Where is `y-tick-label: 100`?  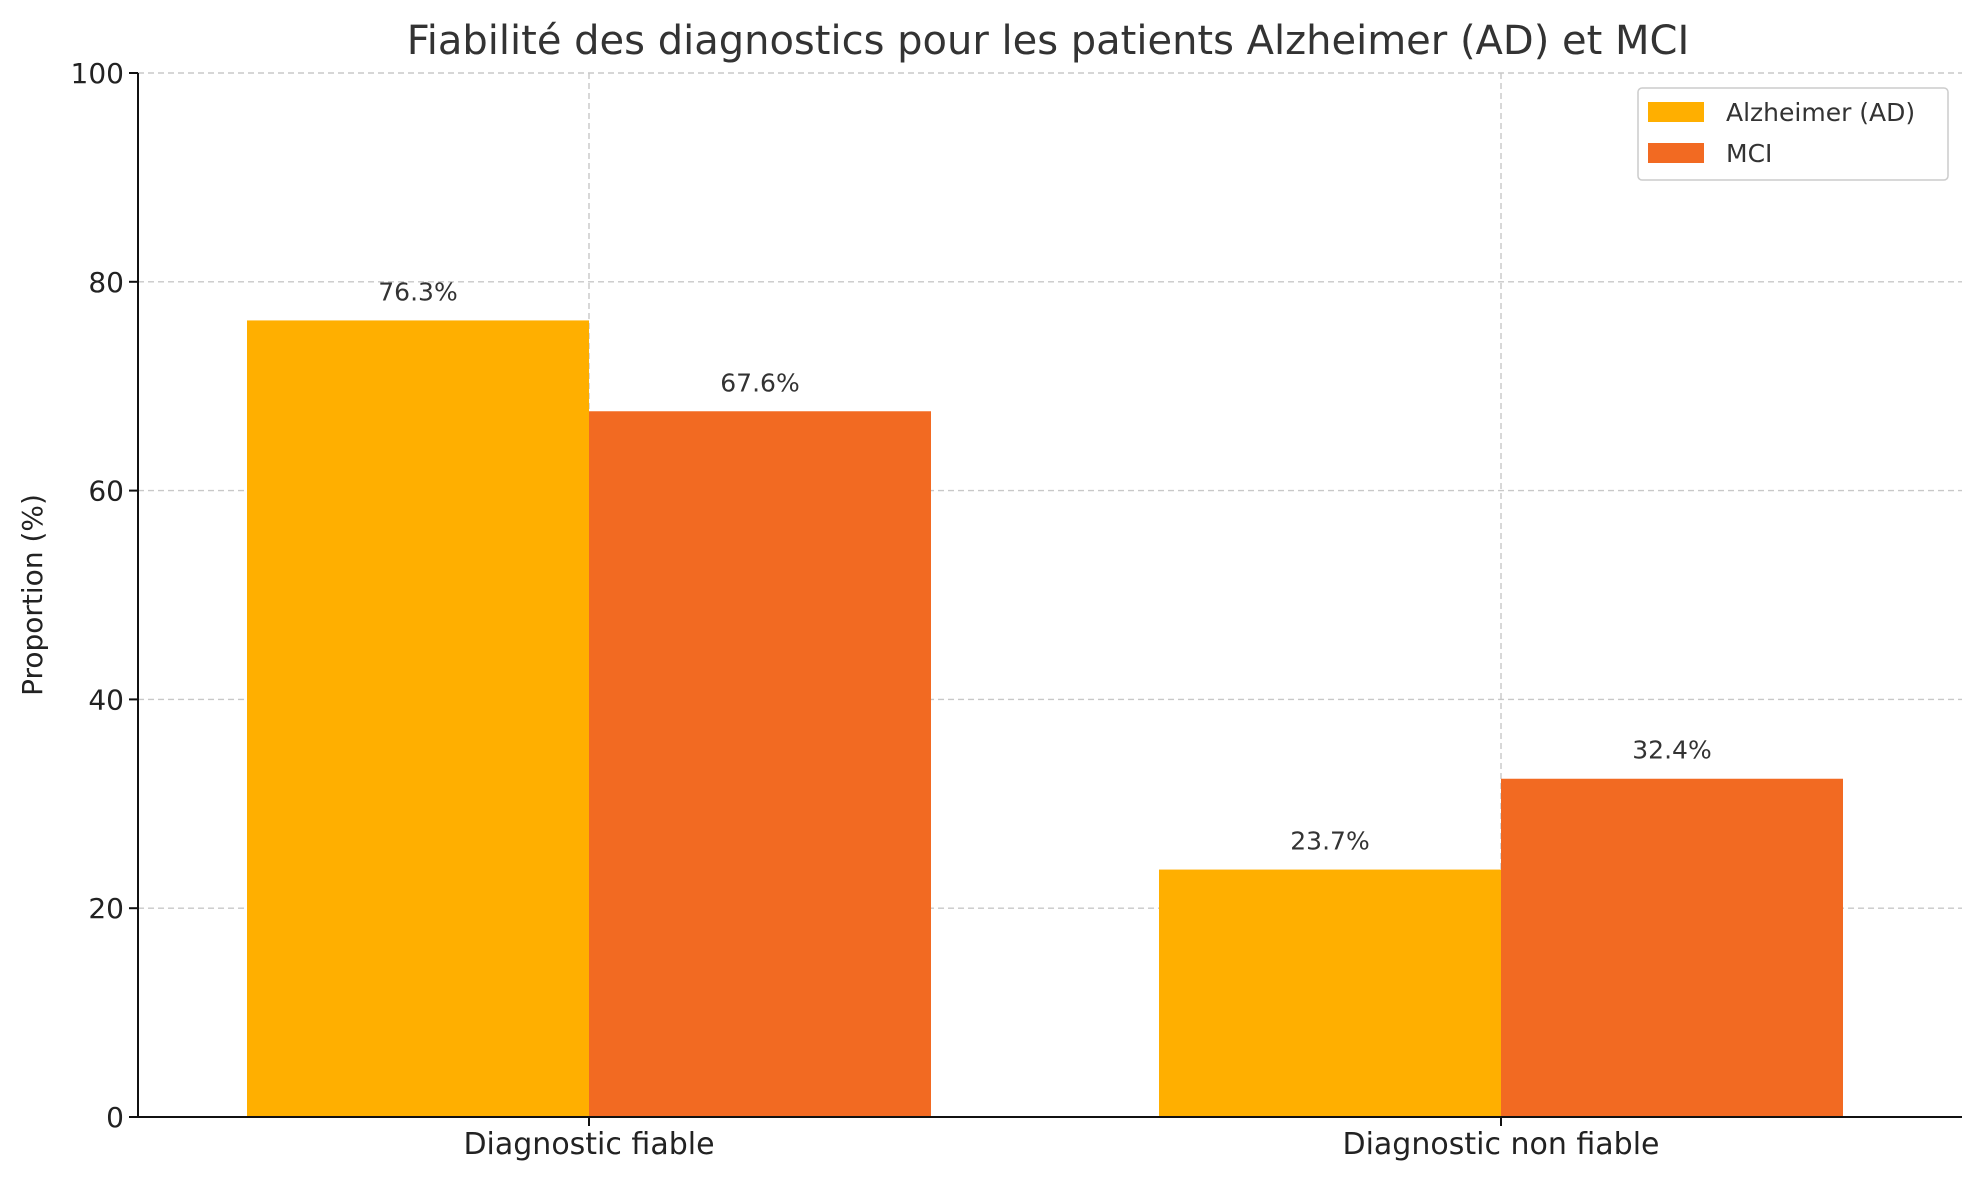 y-tick-label: 100 is located at coordinates (97, 73).